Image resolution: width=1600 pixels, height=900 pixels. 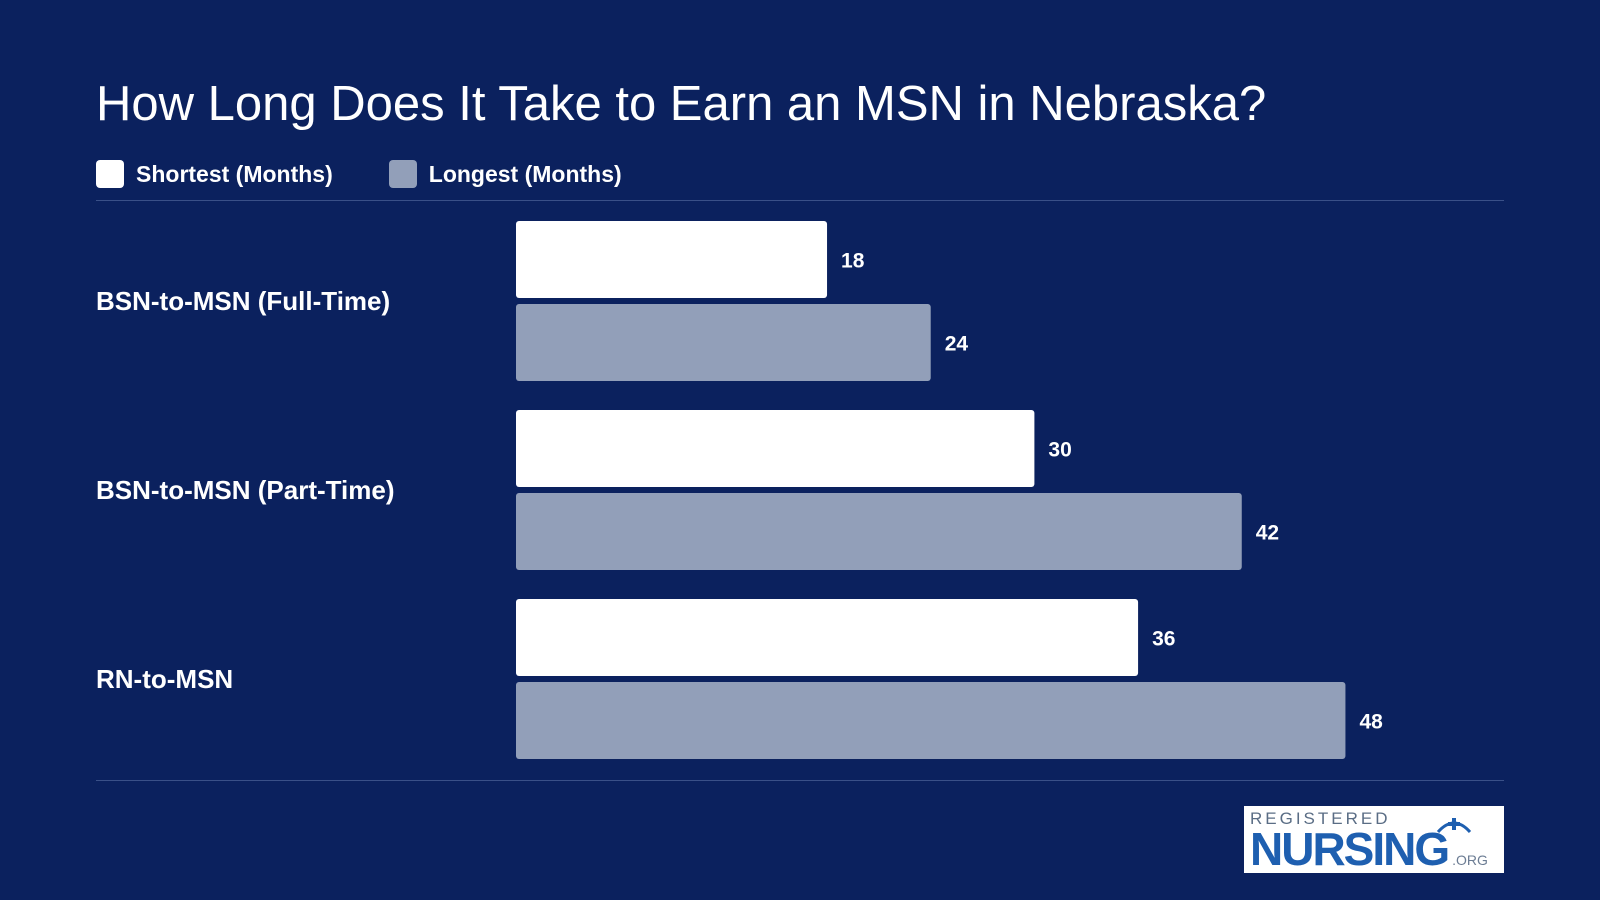 What do you see at coordinates (525, 173) in the screenshot?
I see `legend-label-longest: Longest (Months)` at bounding box center [525, 173].